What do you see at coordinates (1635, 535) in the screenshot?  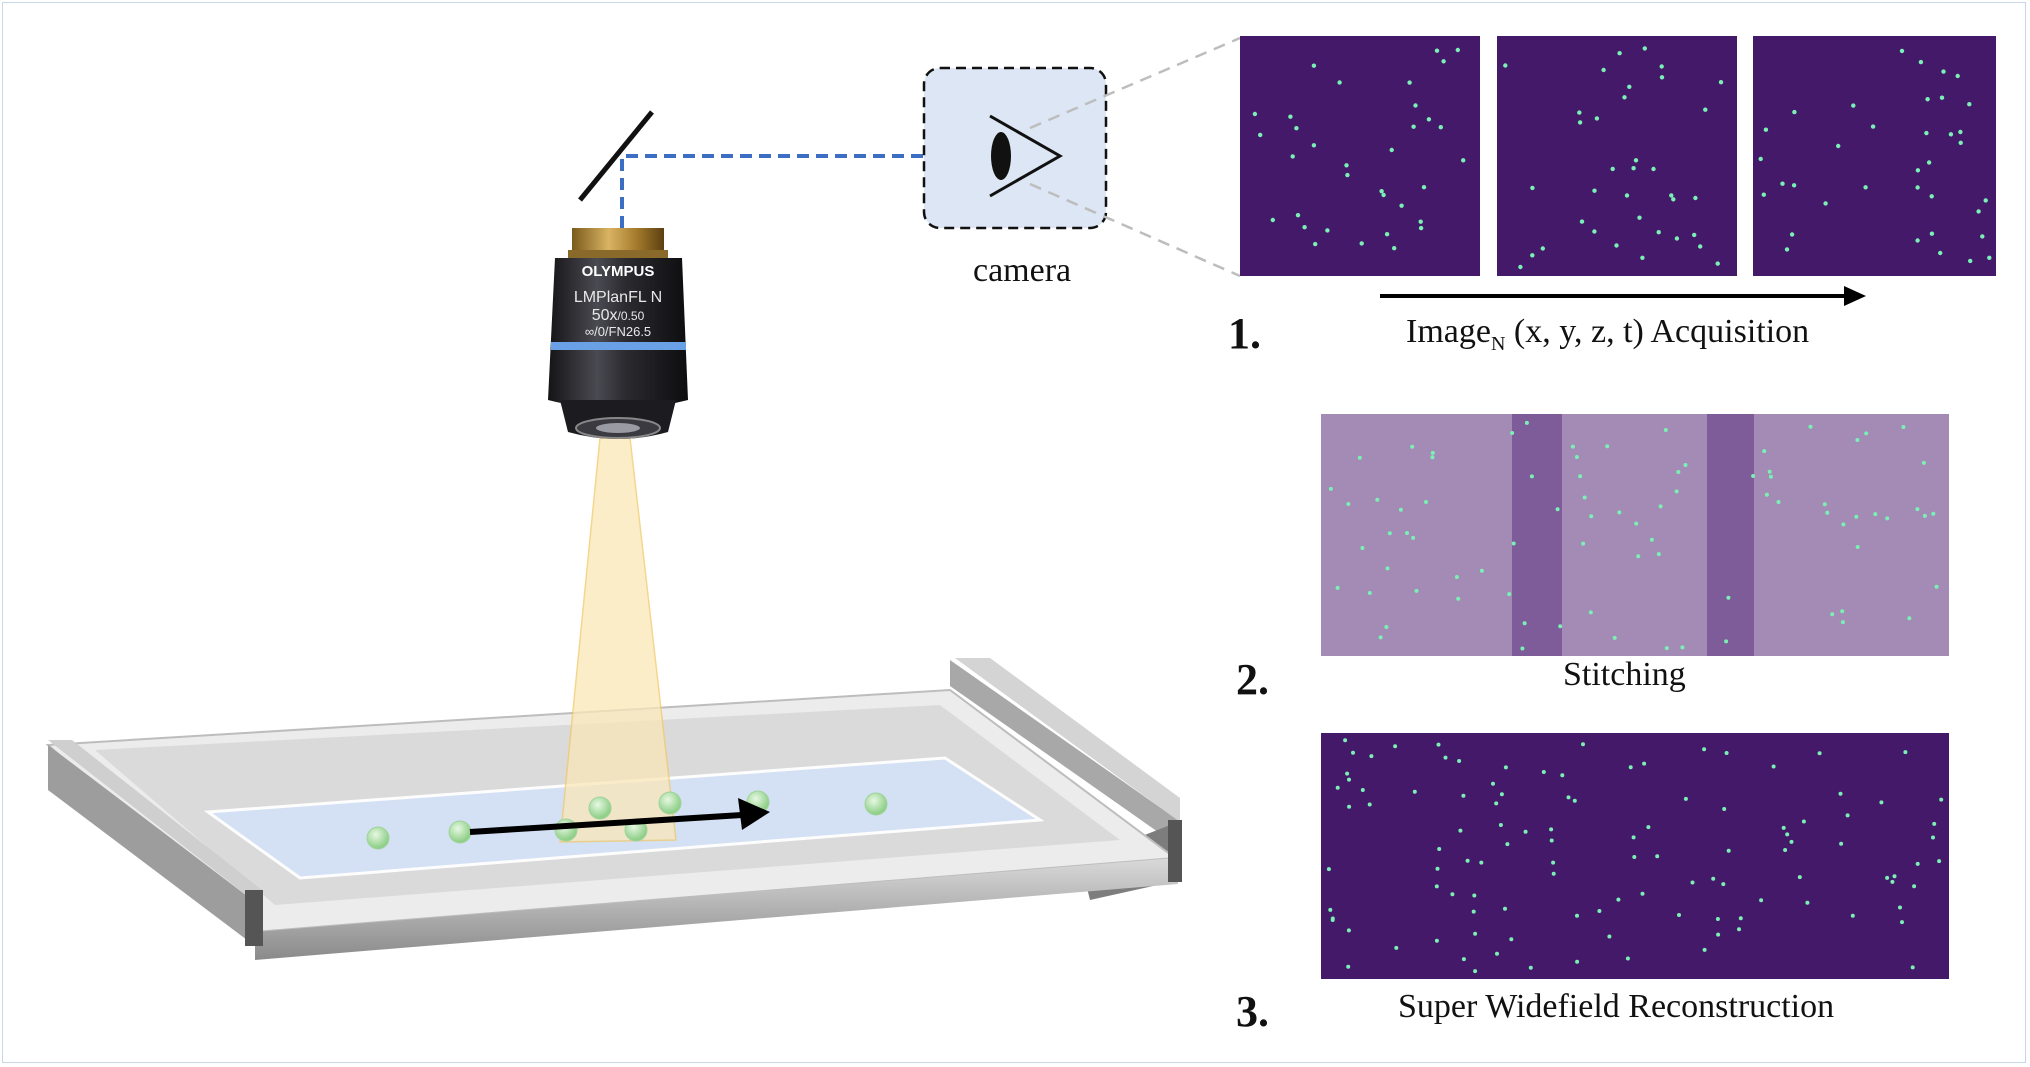 I see `stitched-panel` at bounding box center [1635, 535].